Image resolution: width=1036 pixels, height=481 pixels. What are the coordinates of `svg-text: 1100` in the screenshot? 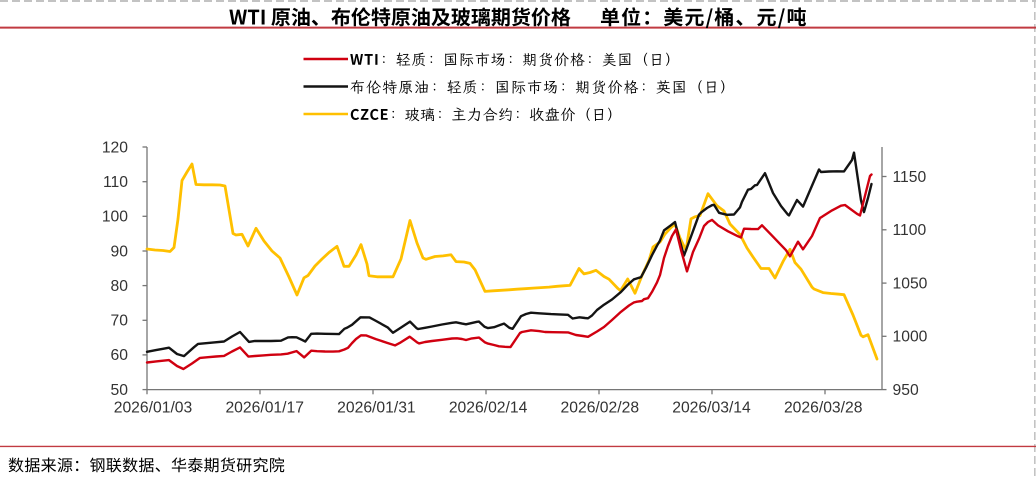 It's located at (910, 230).